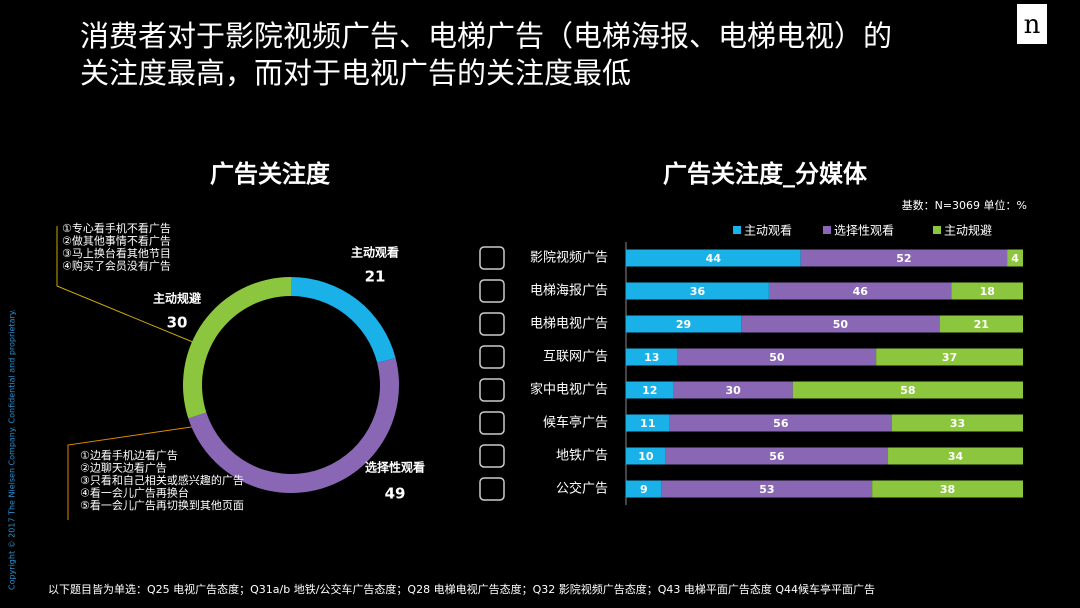  What do you see at coordinates (864, 231) in the screenshot?
I see `legend-label: 选择性观看` at bounding box center [864, 231].